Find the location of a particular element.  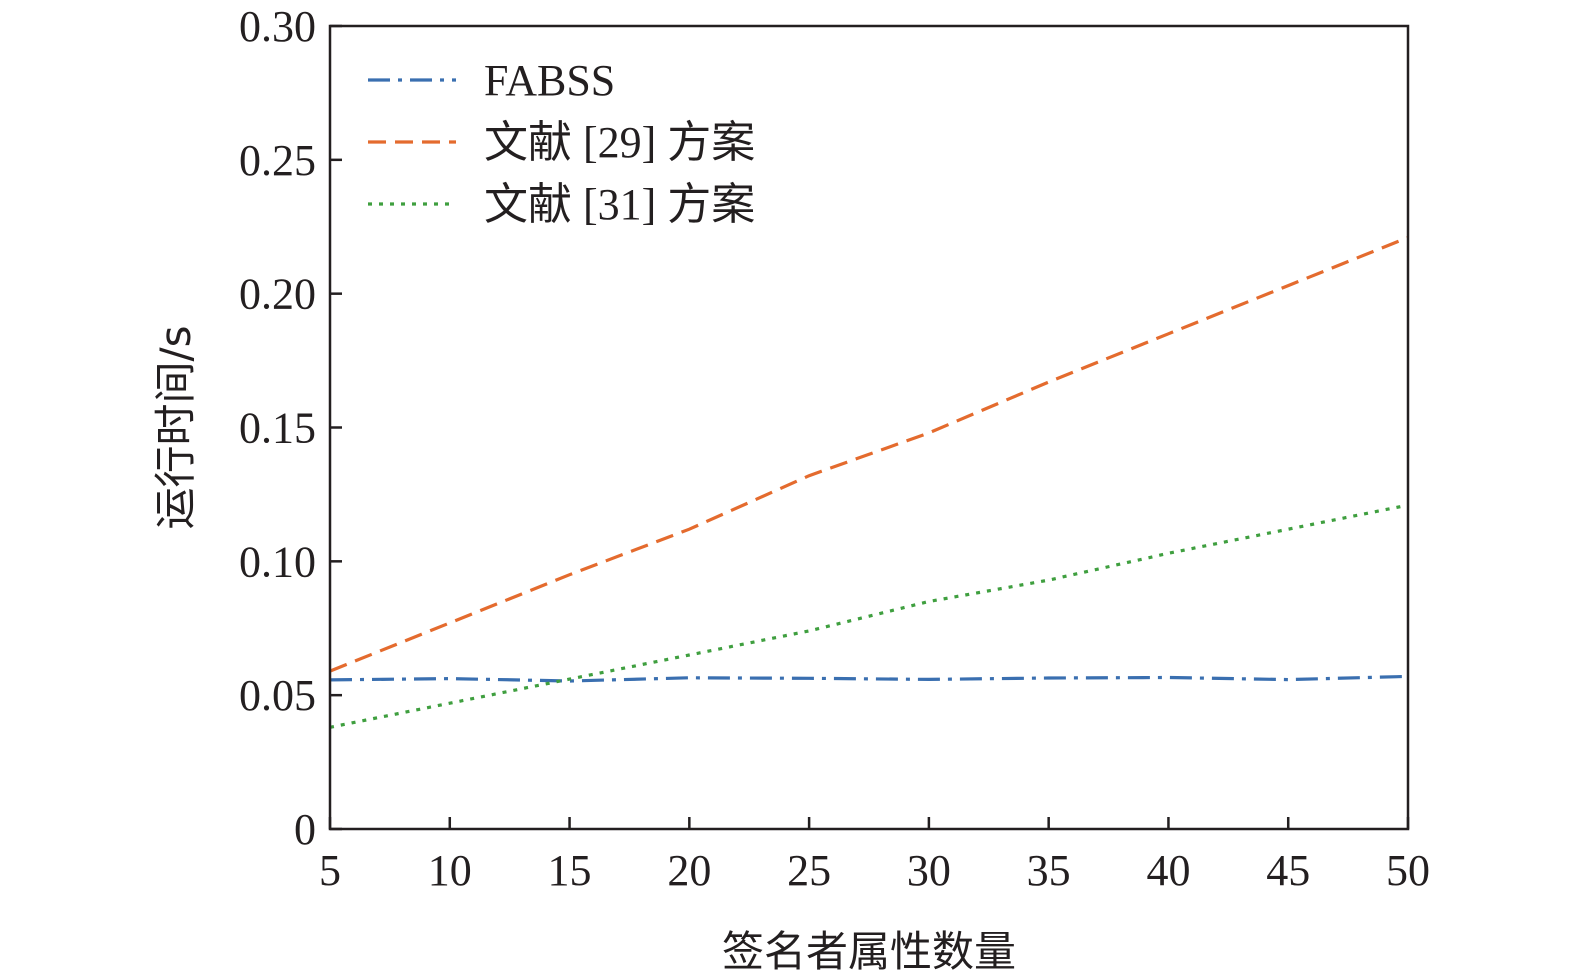

y-tick-label: 0.25 is located at coordinates (277, 160).